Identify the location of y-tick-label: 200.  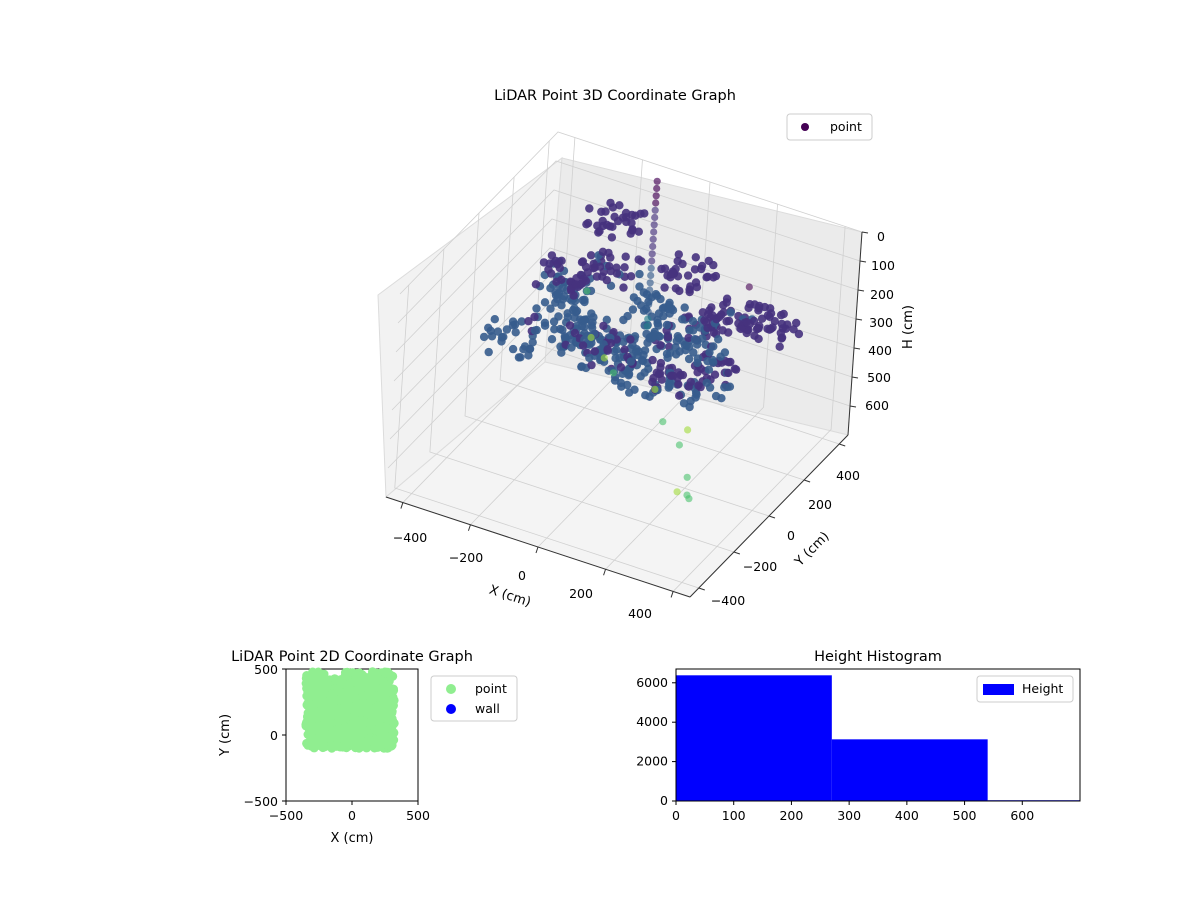
(820, 504).